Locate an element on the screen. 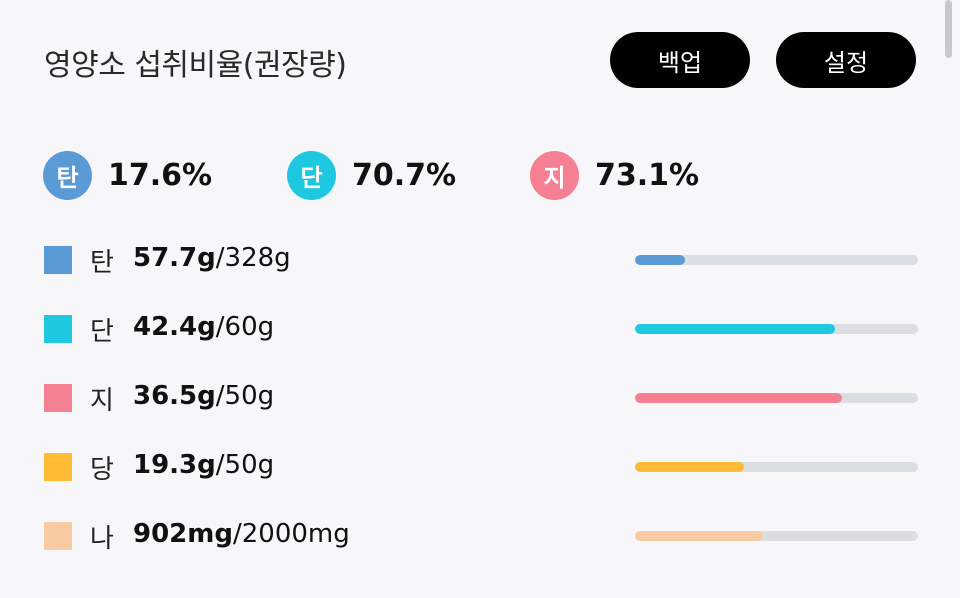 Image resolution: width=960 pixels, height=598 pixels. protein-current: 42.4g is located at coordinates (174, 327).